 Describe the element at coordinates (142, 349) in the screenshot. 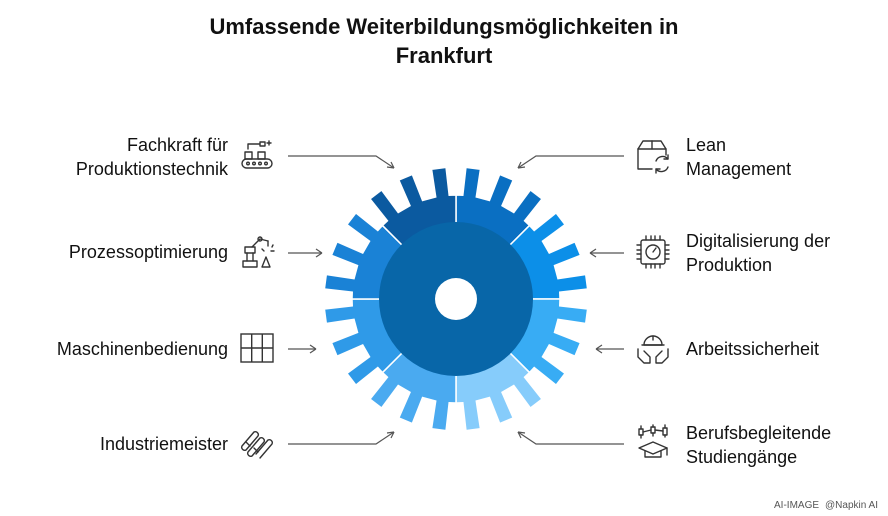

I see `label-maschinenbedienung-text: Maschinenbedienung` at that location.